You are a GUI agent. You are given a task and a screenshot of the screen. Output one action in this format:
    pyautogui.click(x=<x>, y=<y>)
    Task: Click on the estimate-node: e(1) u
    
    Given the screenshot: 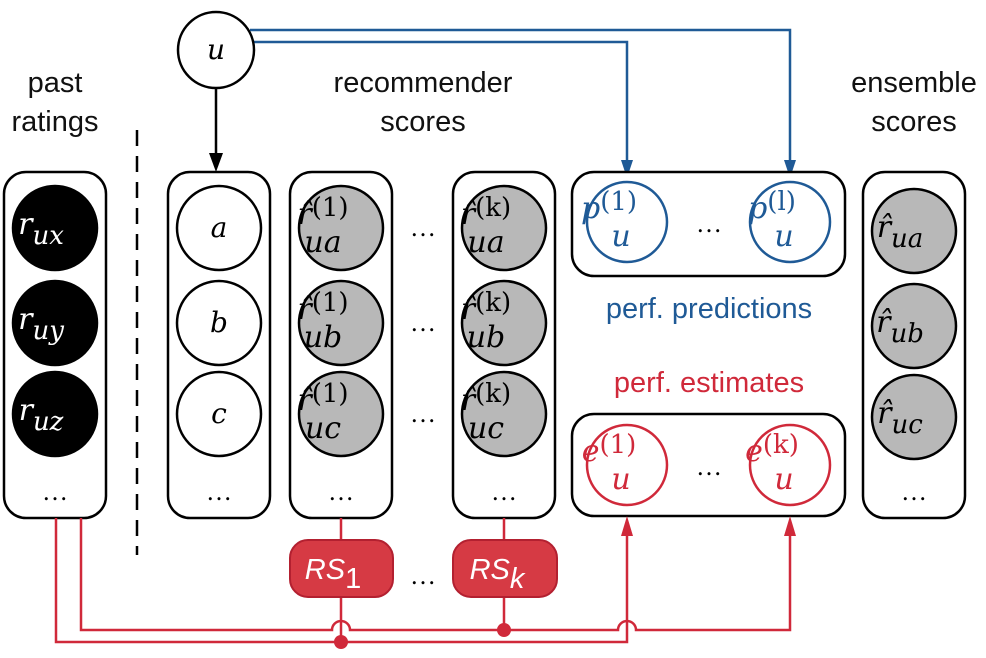 What is the action you would take?
    pyautogui.click(x=625, y=465)
    